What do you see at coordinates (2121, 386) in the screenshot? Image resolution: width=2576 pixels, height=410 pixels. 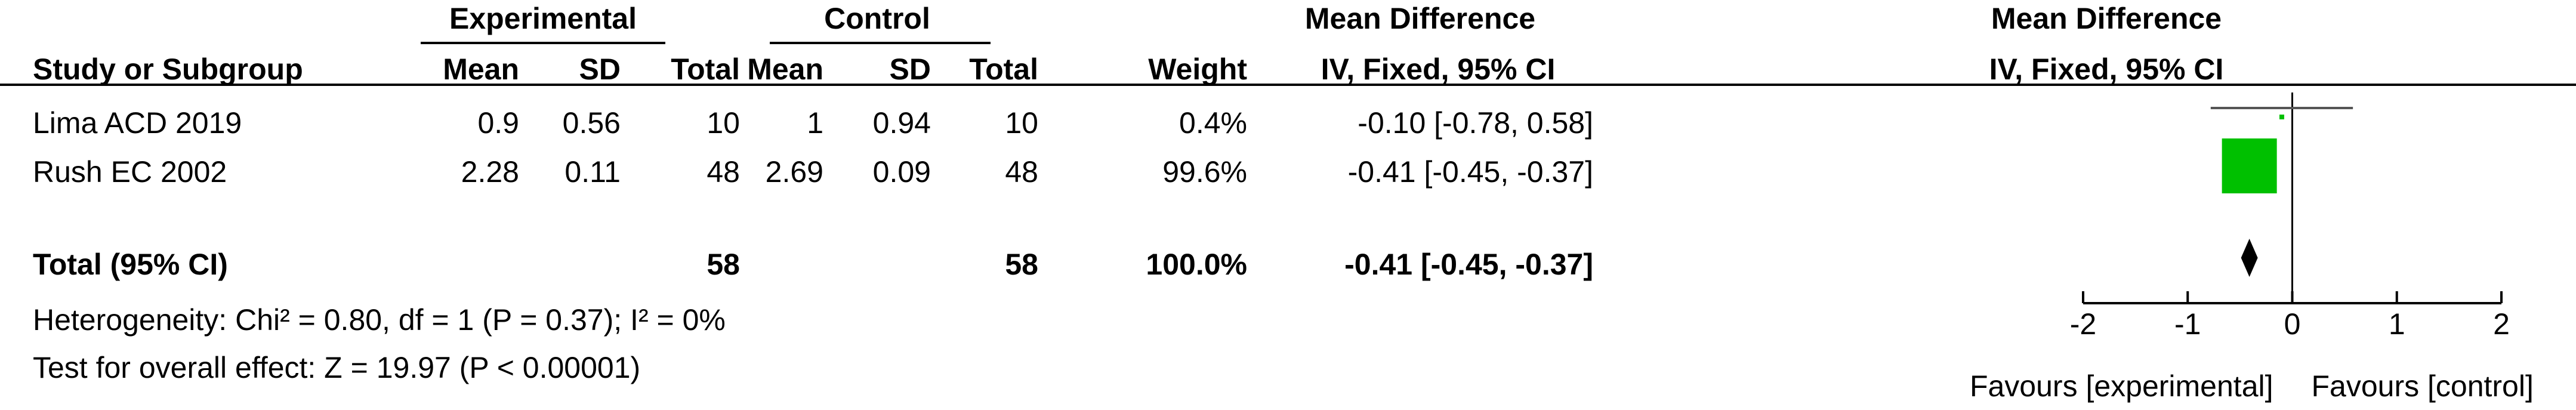 I see `favours-left-label: Favours [experimental]` at bounding box center [2121, 386].